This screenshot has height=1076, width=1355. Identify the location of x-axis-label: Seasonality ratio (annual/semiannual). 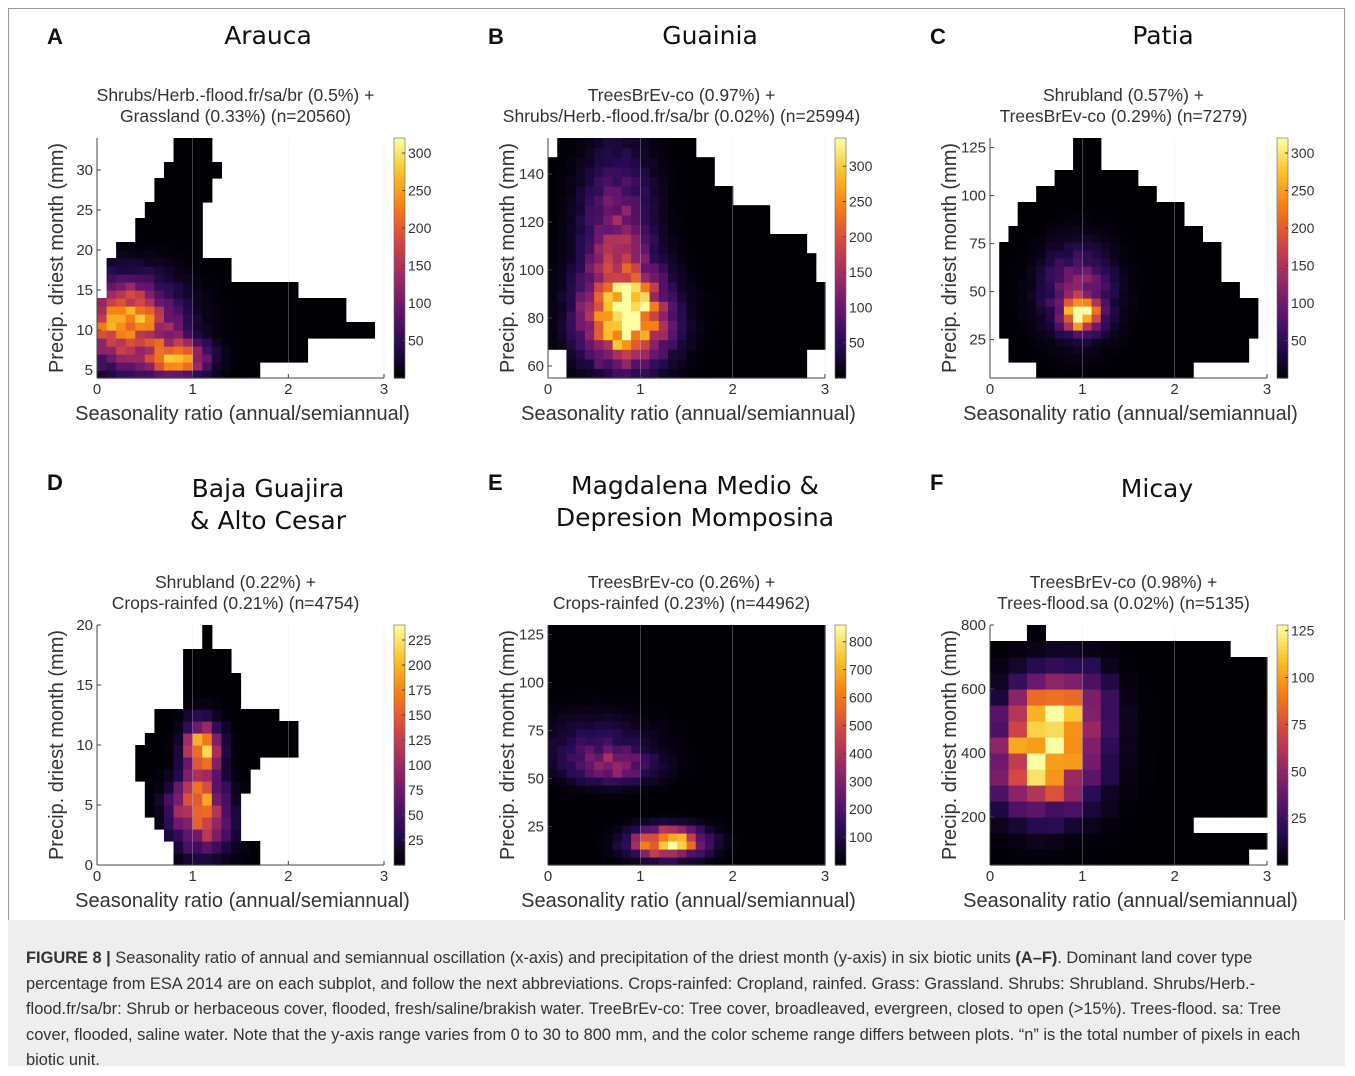
(242, 901).